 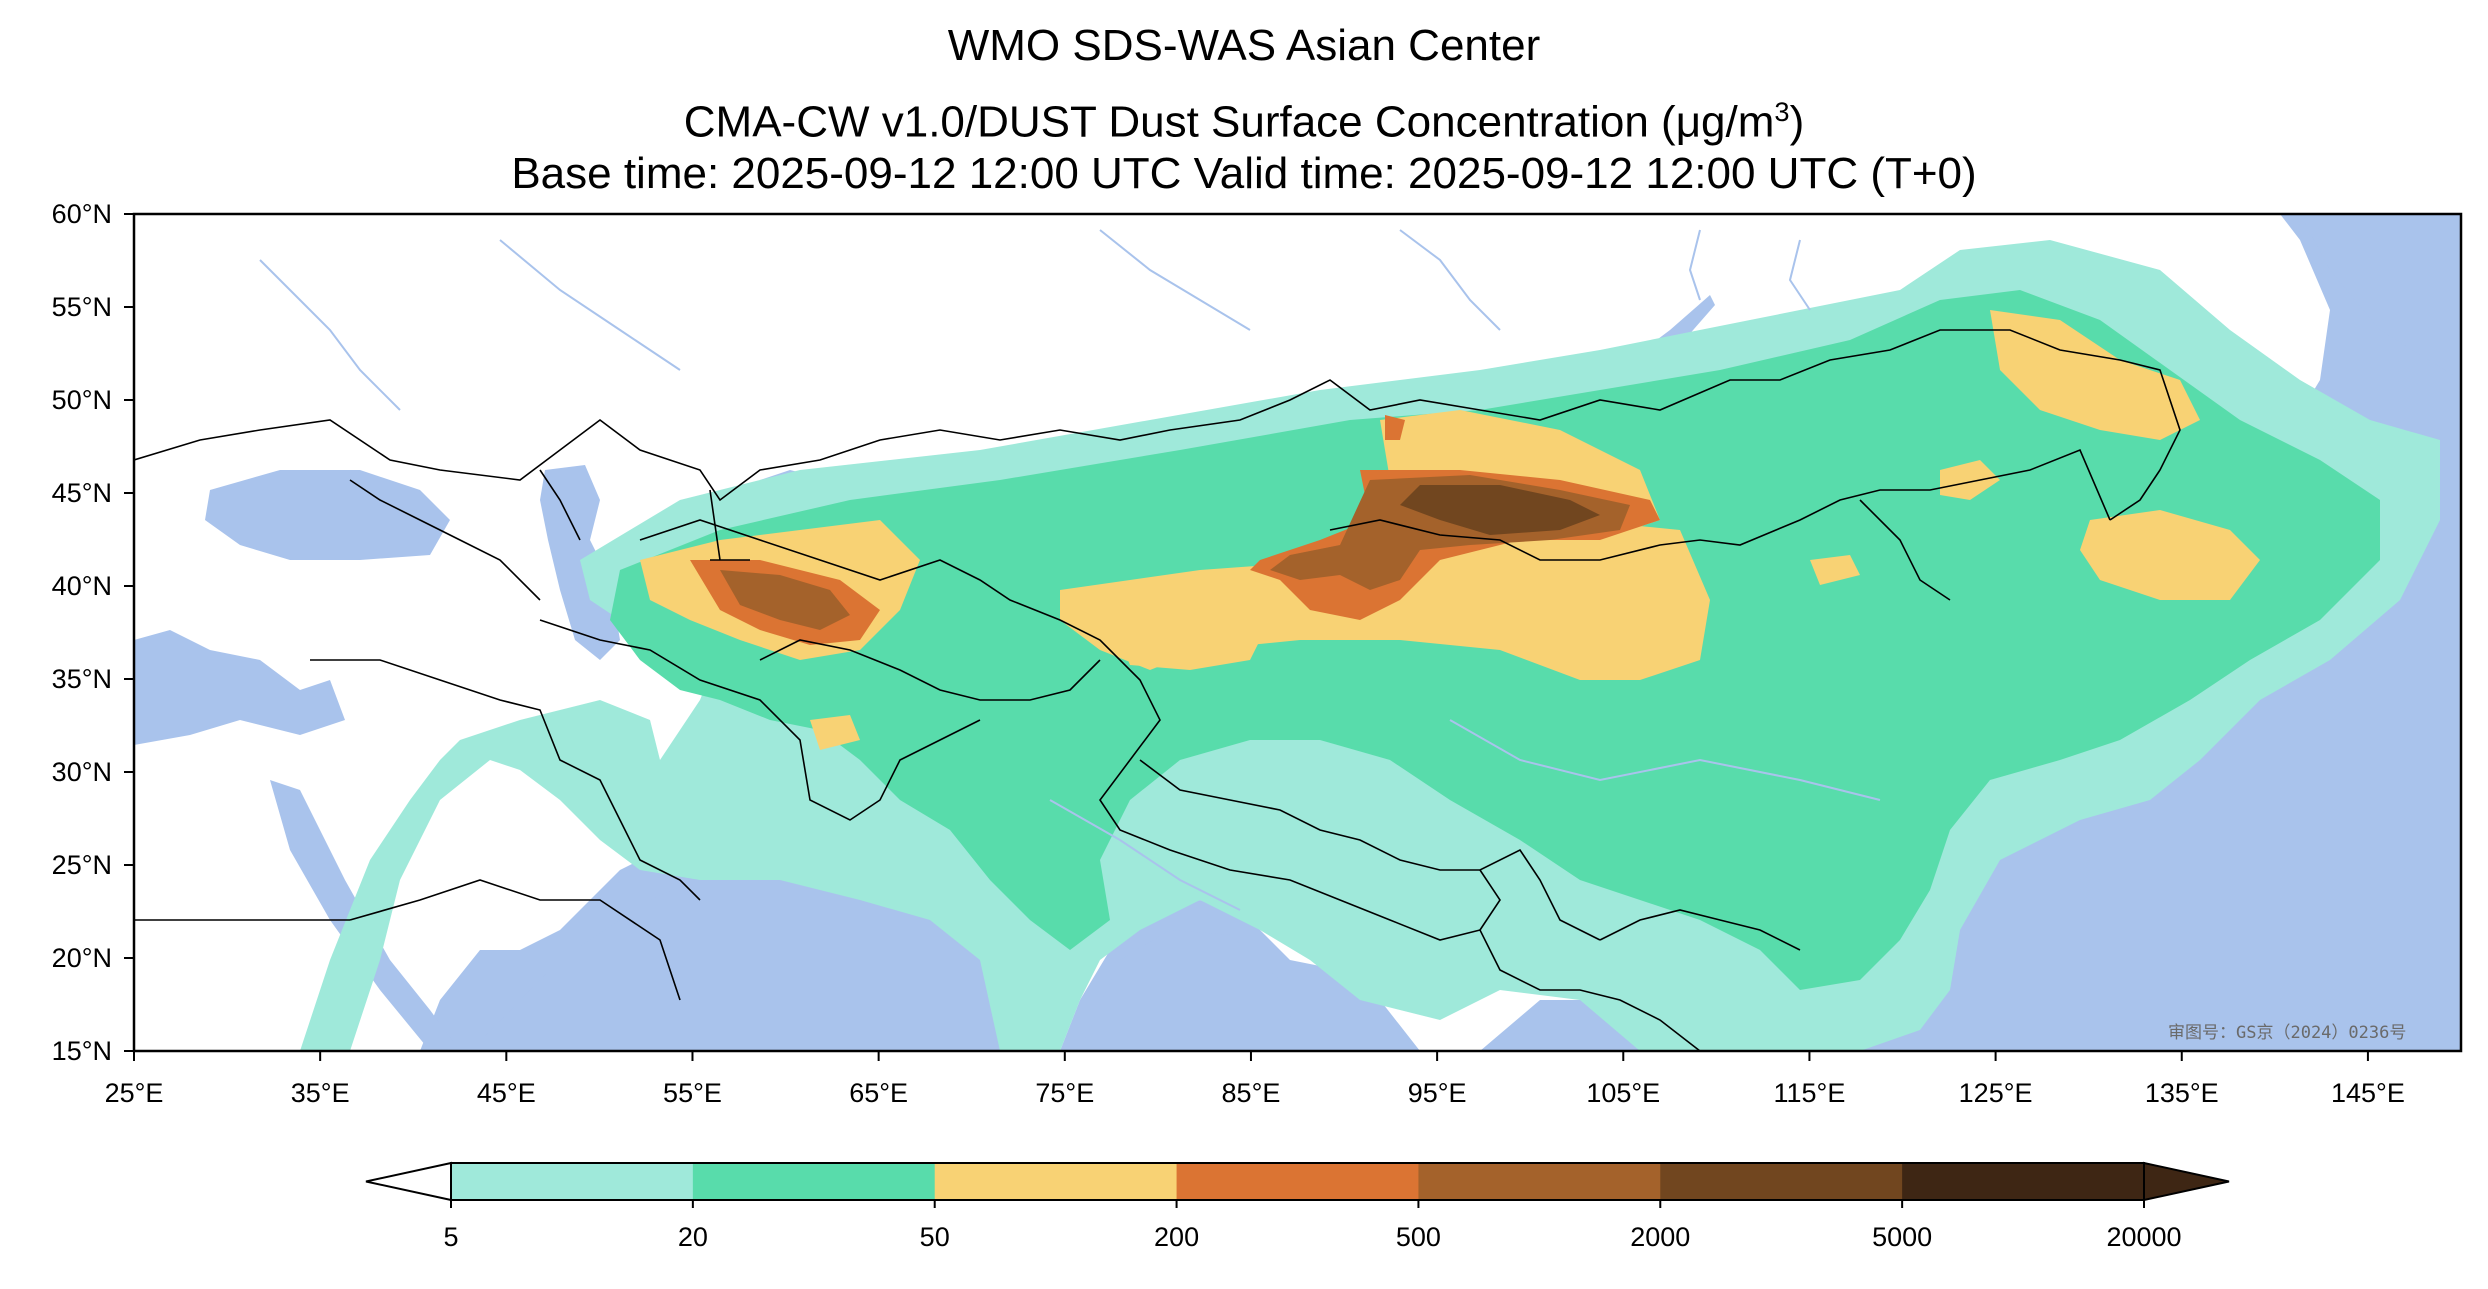 I want to click on colorbar, so click(x=1297, y=1184).